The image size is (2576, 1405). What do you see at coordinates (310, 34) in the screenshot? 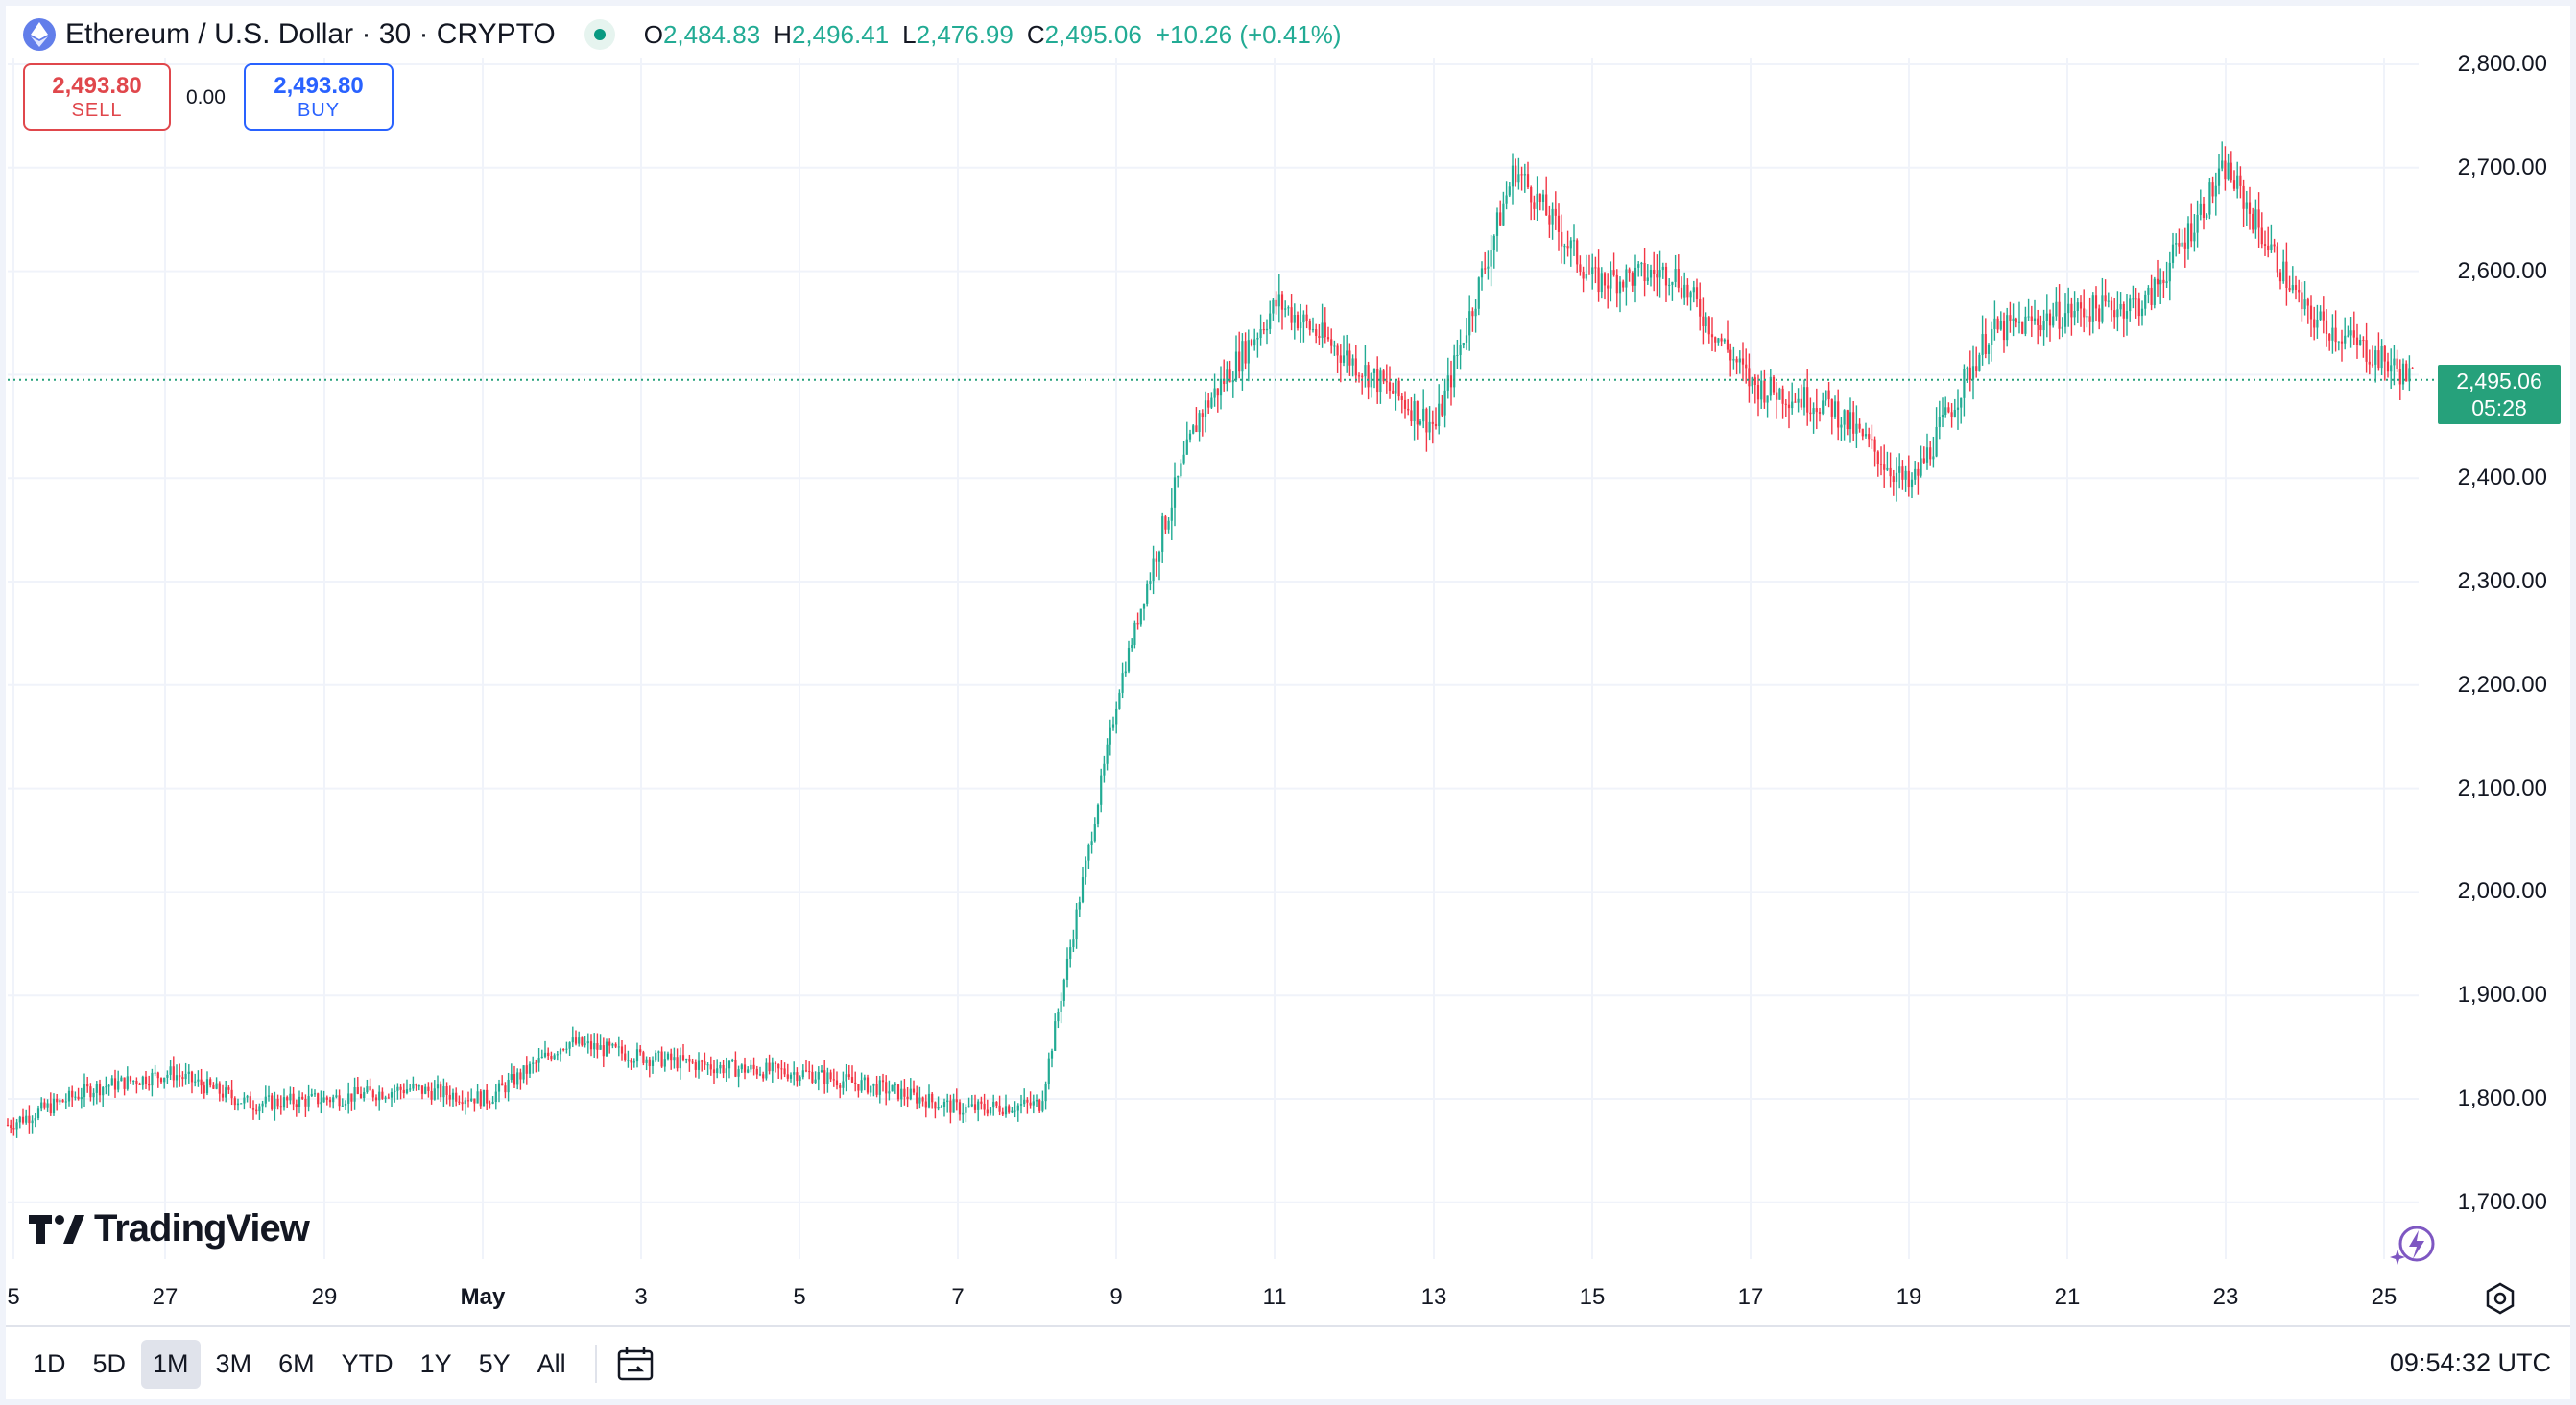
I see `symbol-title: Ethereum / U.S. Dollar · 30 · CRYPTO` at bounding box center [310, 34].